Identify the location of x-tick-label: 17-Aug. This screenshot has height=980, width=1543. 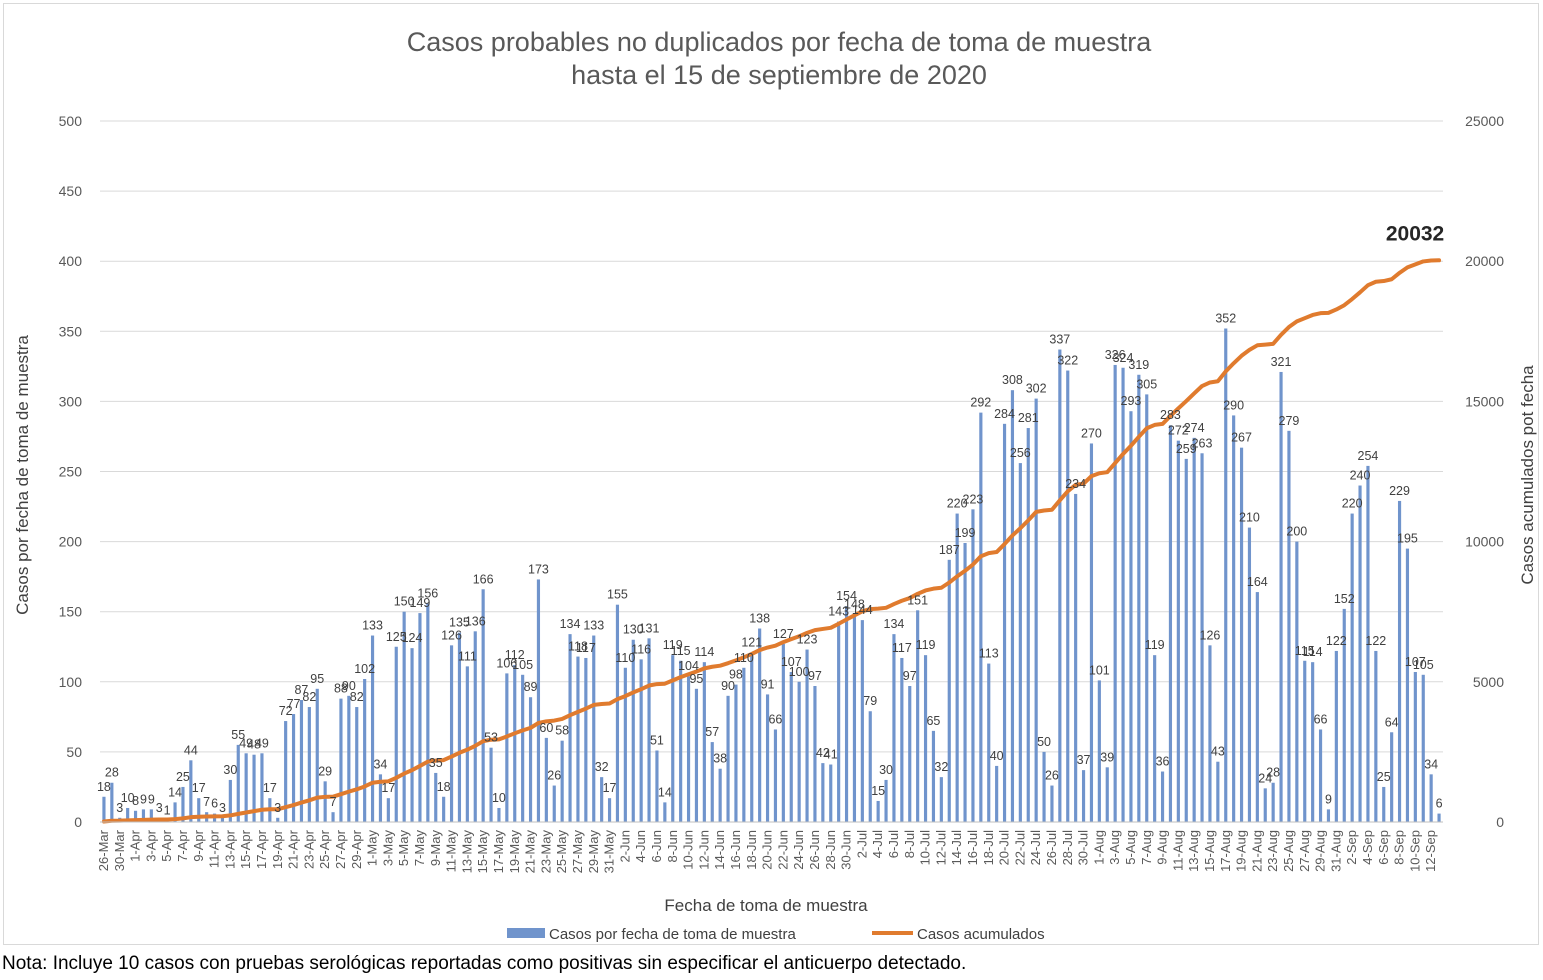
(1225, 851).